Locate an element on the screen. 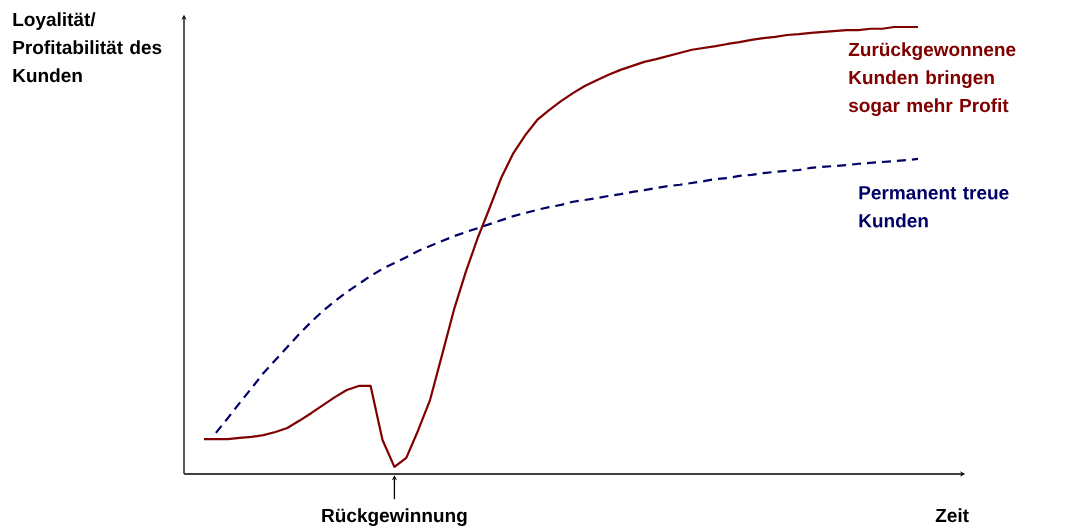 The image size is (1076, 530). series-label: Permanent treue Kunden is located at coordinates (934, 207).